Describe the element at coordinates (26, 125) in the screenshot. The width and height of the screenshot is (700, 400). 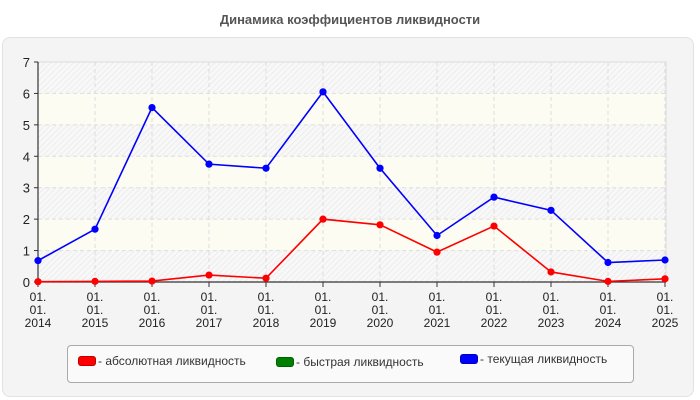
I see `y-tick-label: 5` at that location.